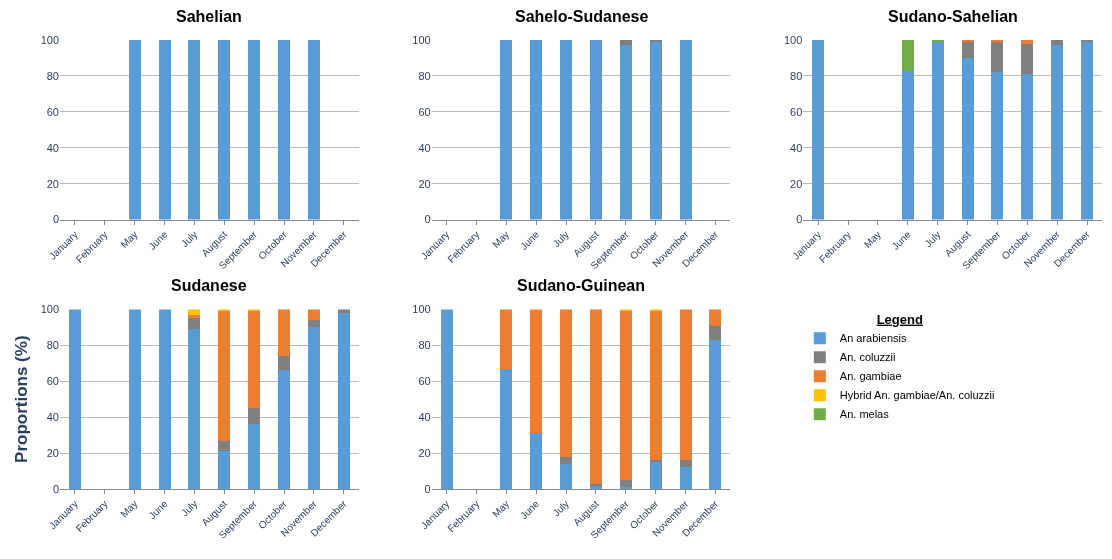 The image size is (1112, 559). I want to click on chart-title: Sudanese, so click(209, 285).